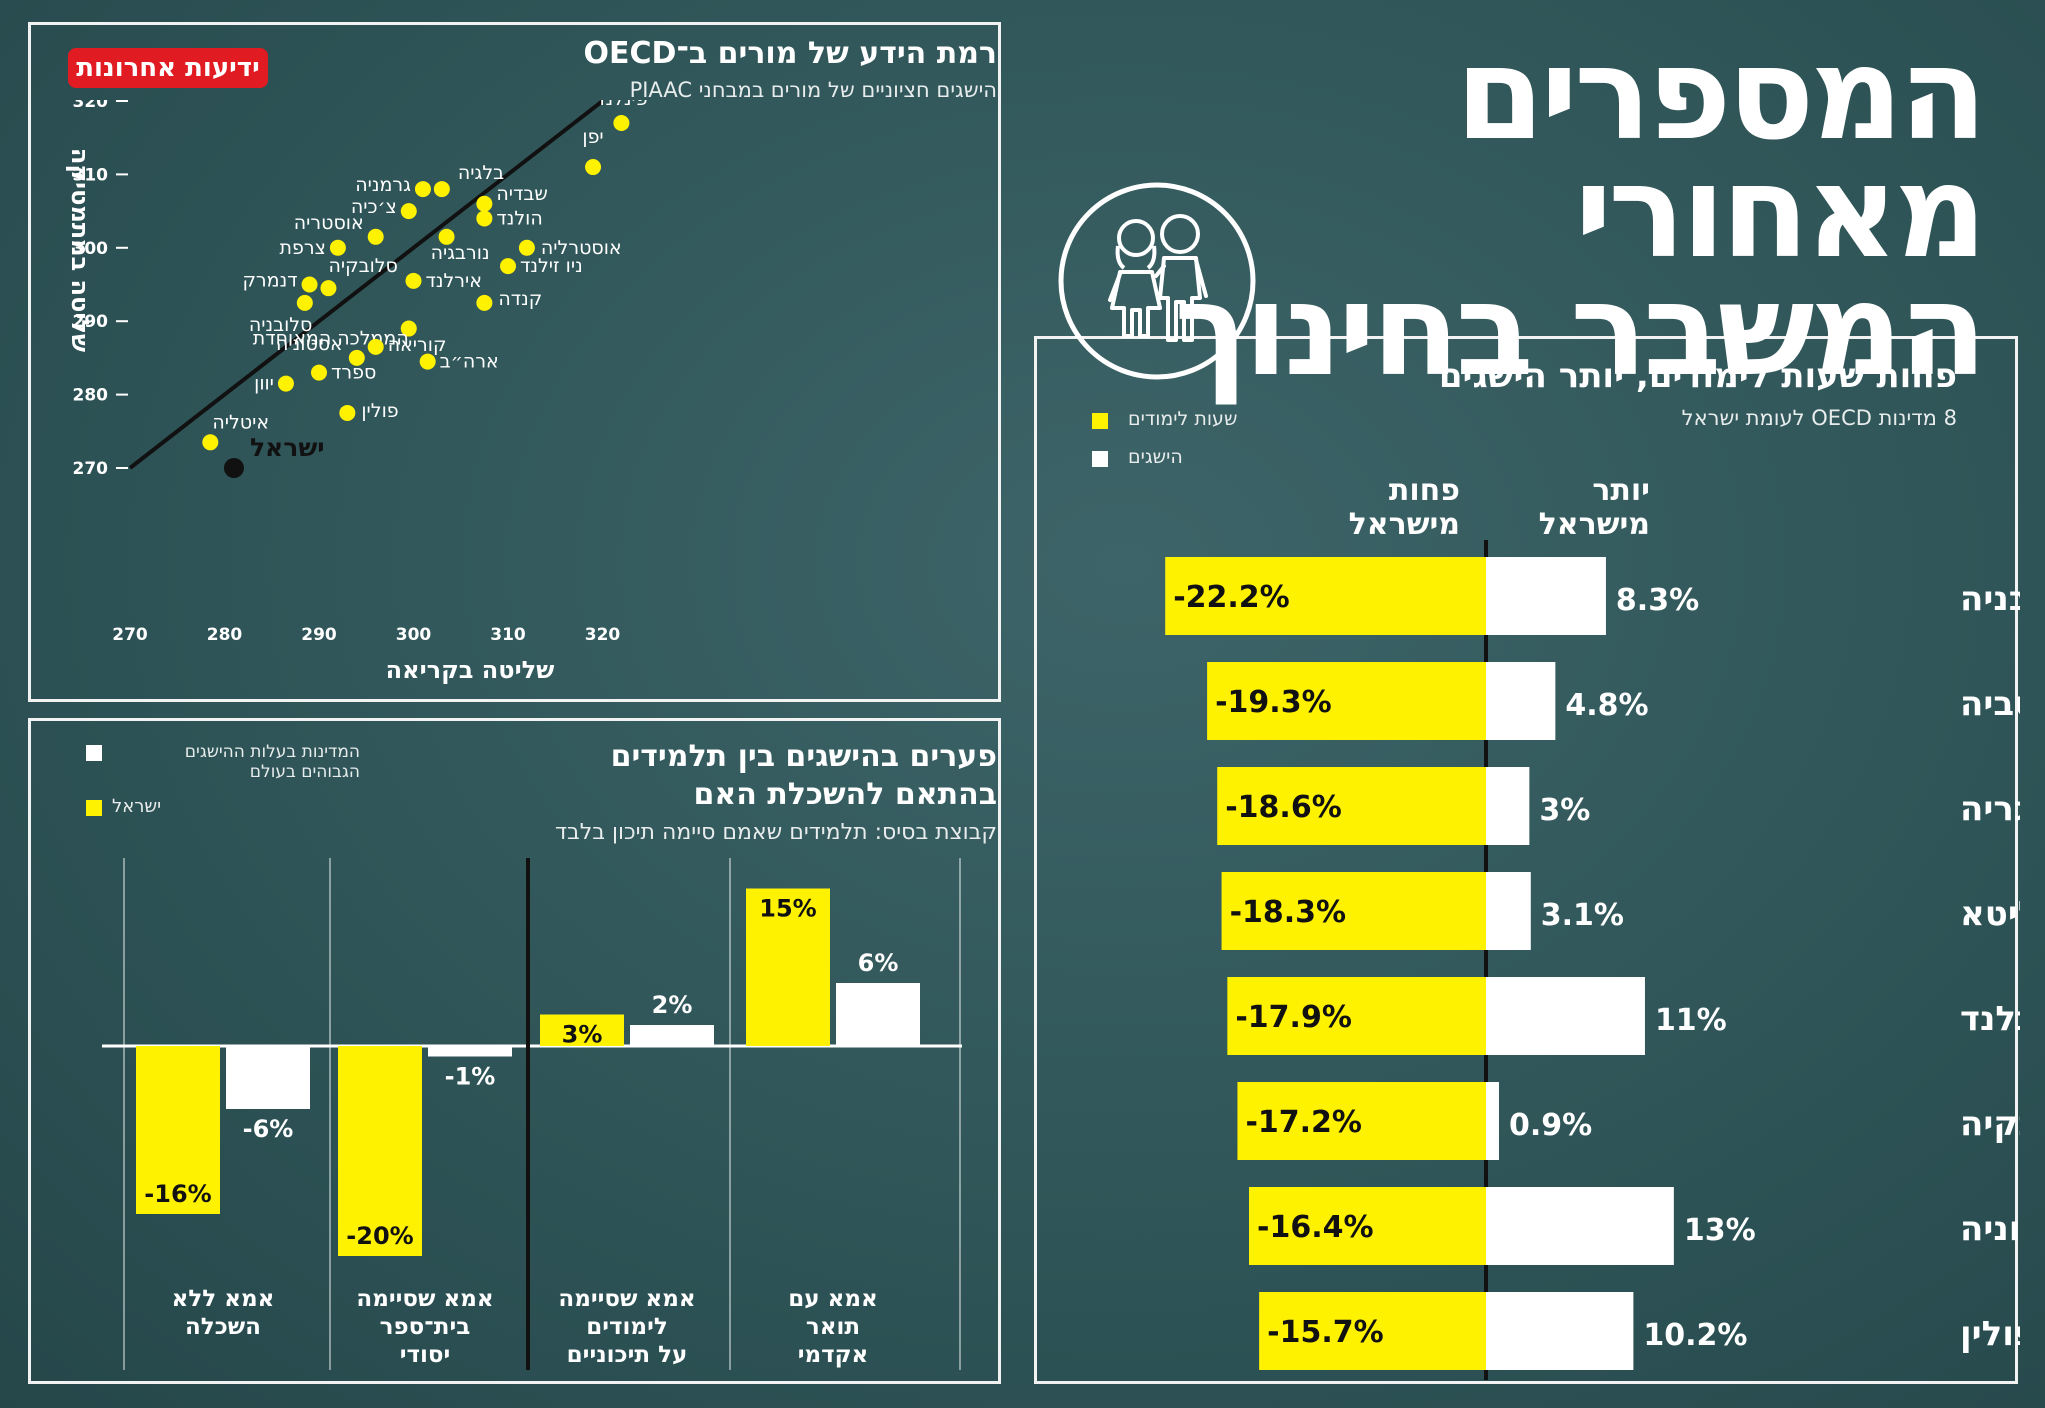  What do you see at coordinates (813, 90) in the screenshot?
I see `scatter-subtitle: הישגים חציוניים של מורים במבחני PIAAC` at bounding box center [813, 90].